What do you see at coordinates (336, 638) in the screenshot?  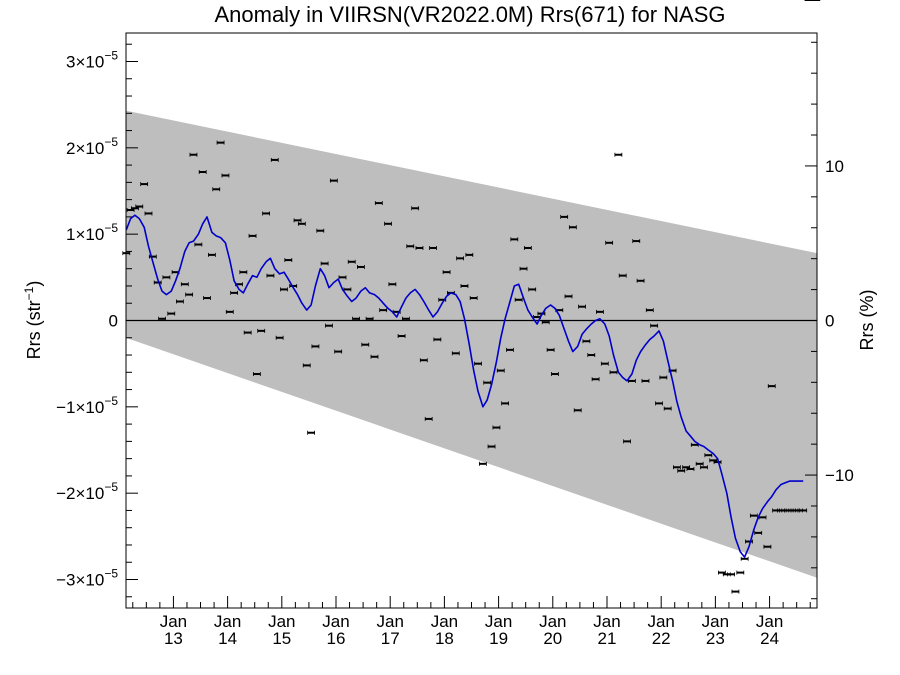 I see `x-tick-year-label: 16` at bounding box center [336, 638].